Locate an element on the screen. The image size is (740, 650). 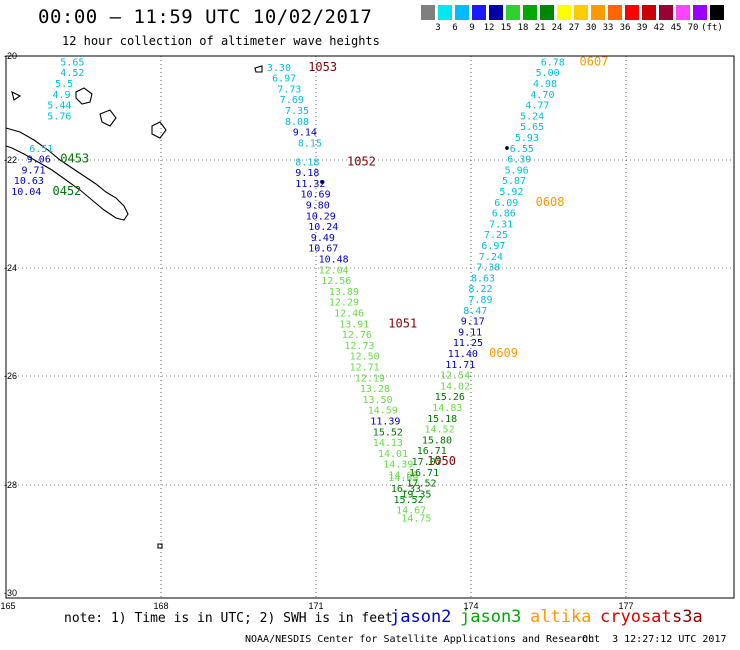
lat-label: -20 is located at coordinates (10, 56).